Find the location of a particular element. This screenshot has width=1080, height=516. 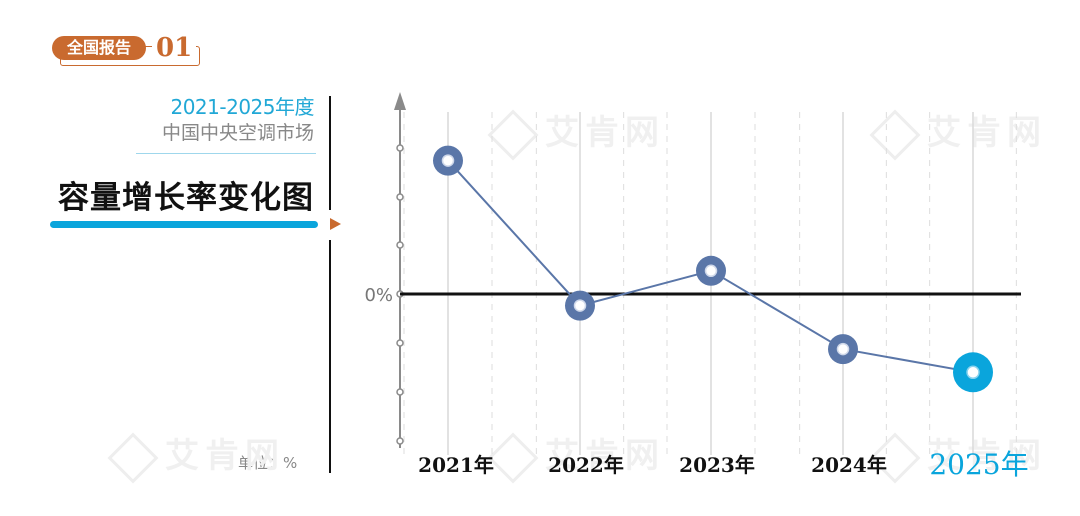

y-axis-arrow-icon is located at coordinates (400, 101).